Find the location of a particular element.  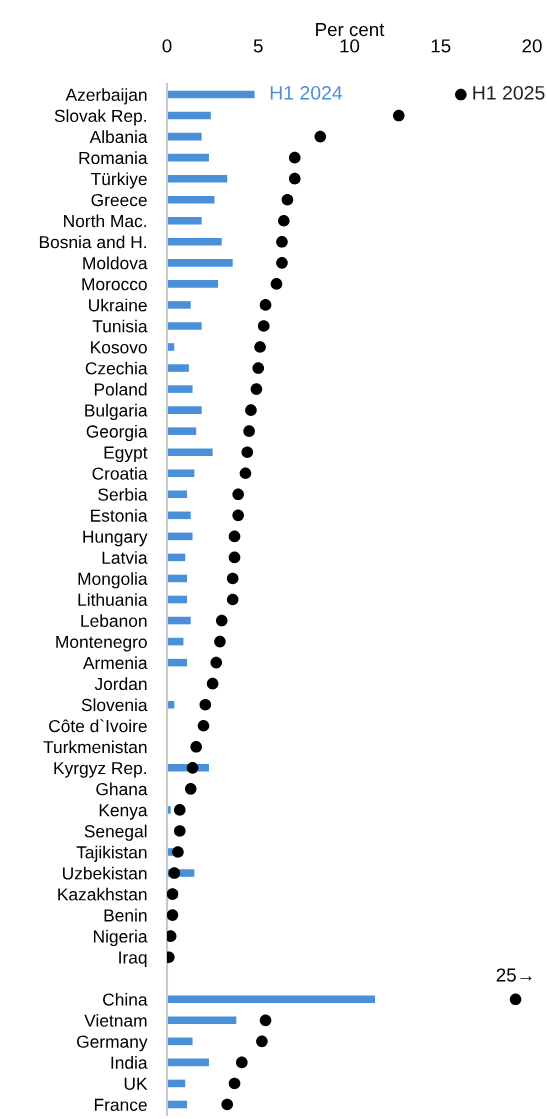

y-tick-label: Ukraine is located at coordinates (118, 305).